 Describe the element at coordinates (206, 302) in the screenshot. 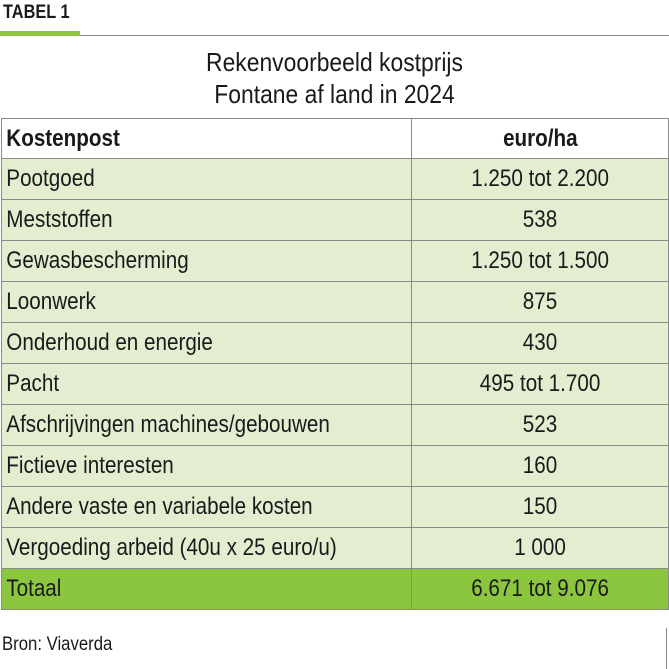

I see `cost-item: Loonwerk` at that location.